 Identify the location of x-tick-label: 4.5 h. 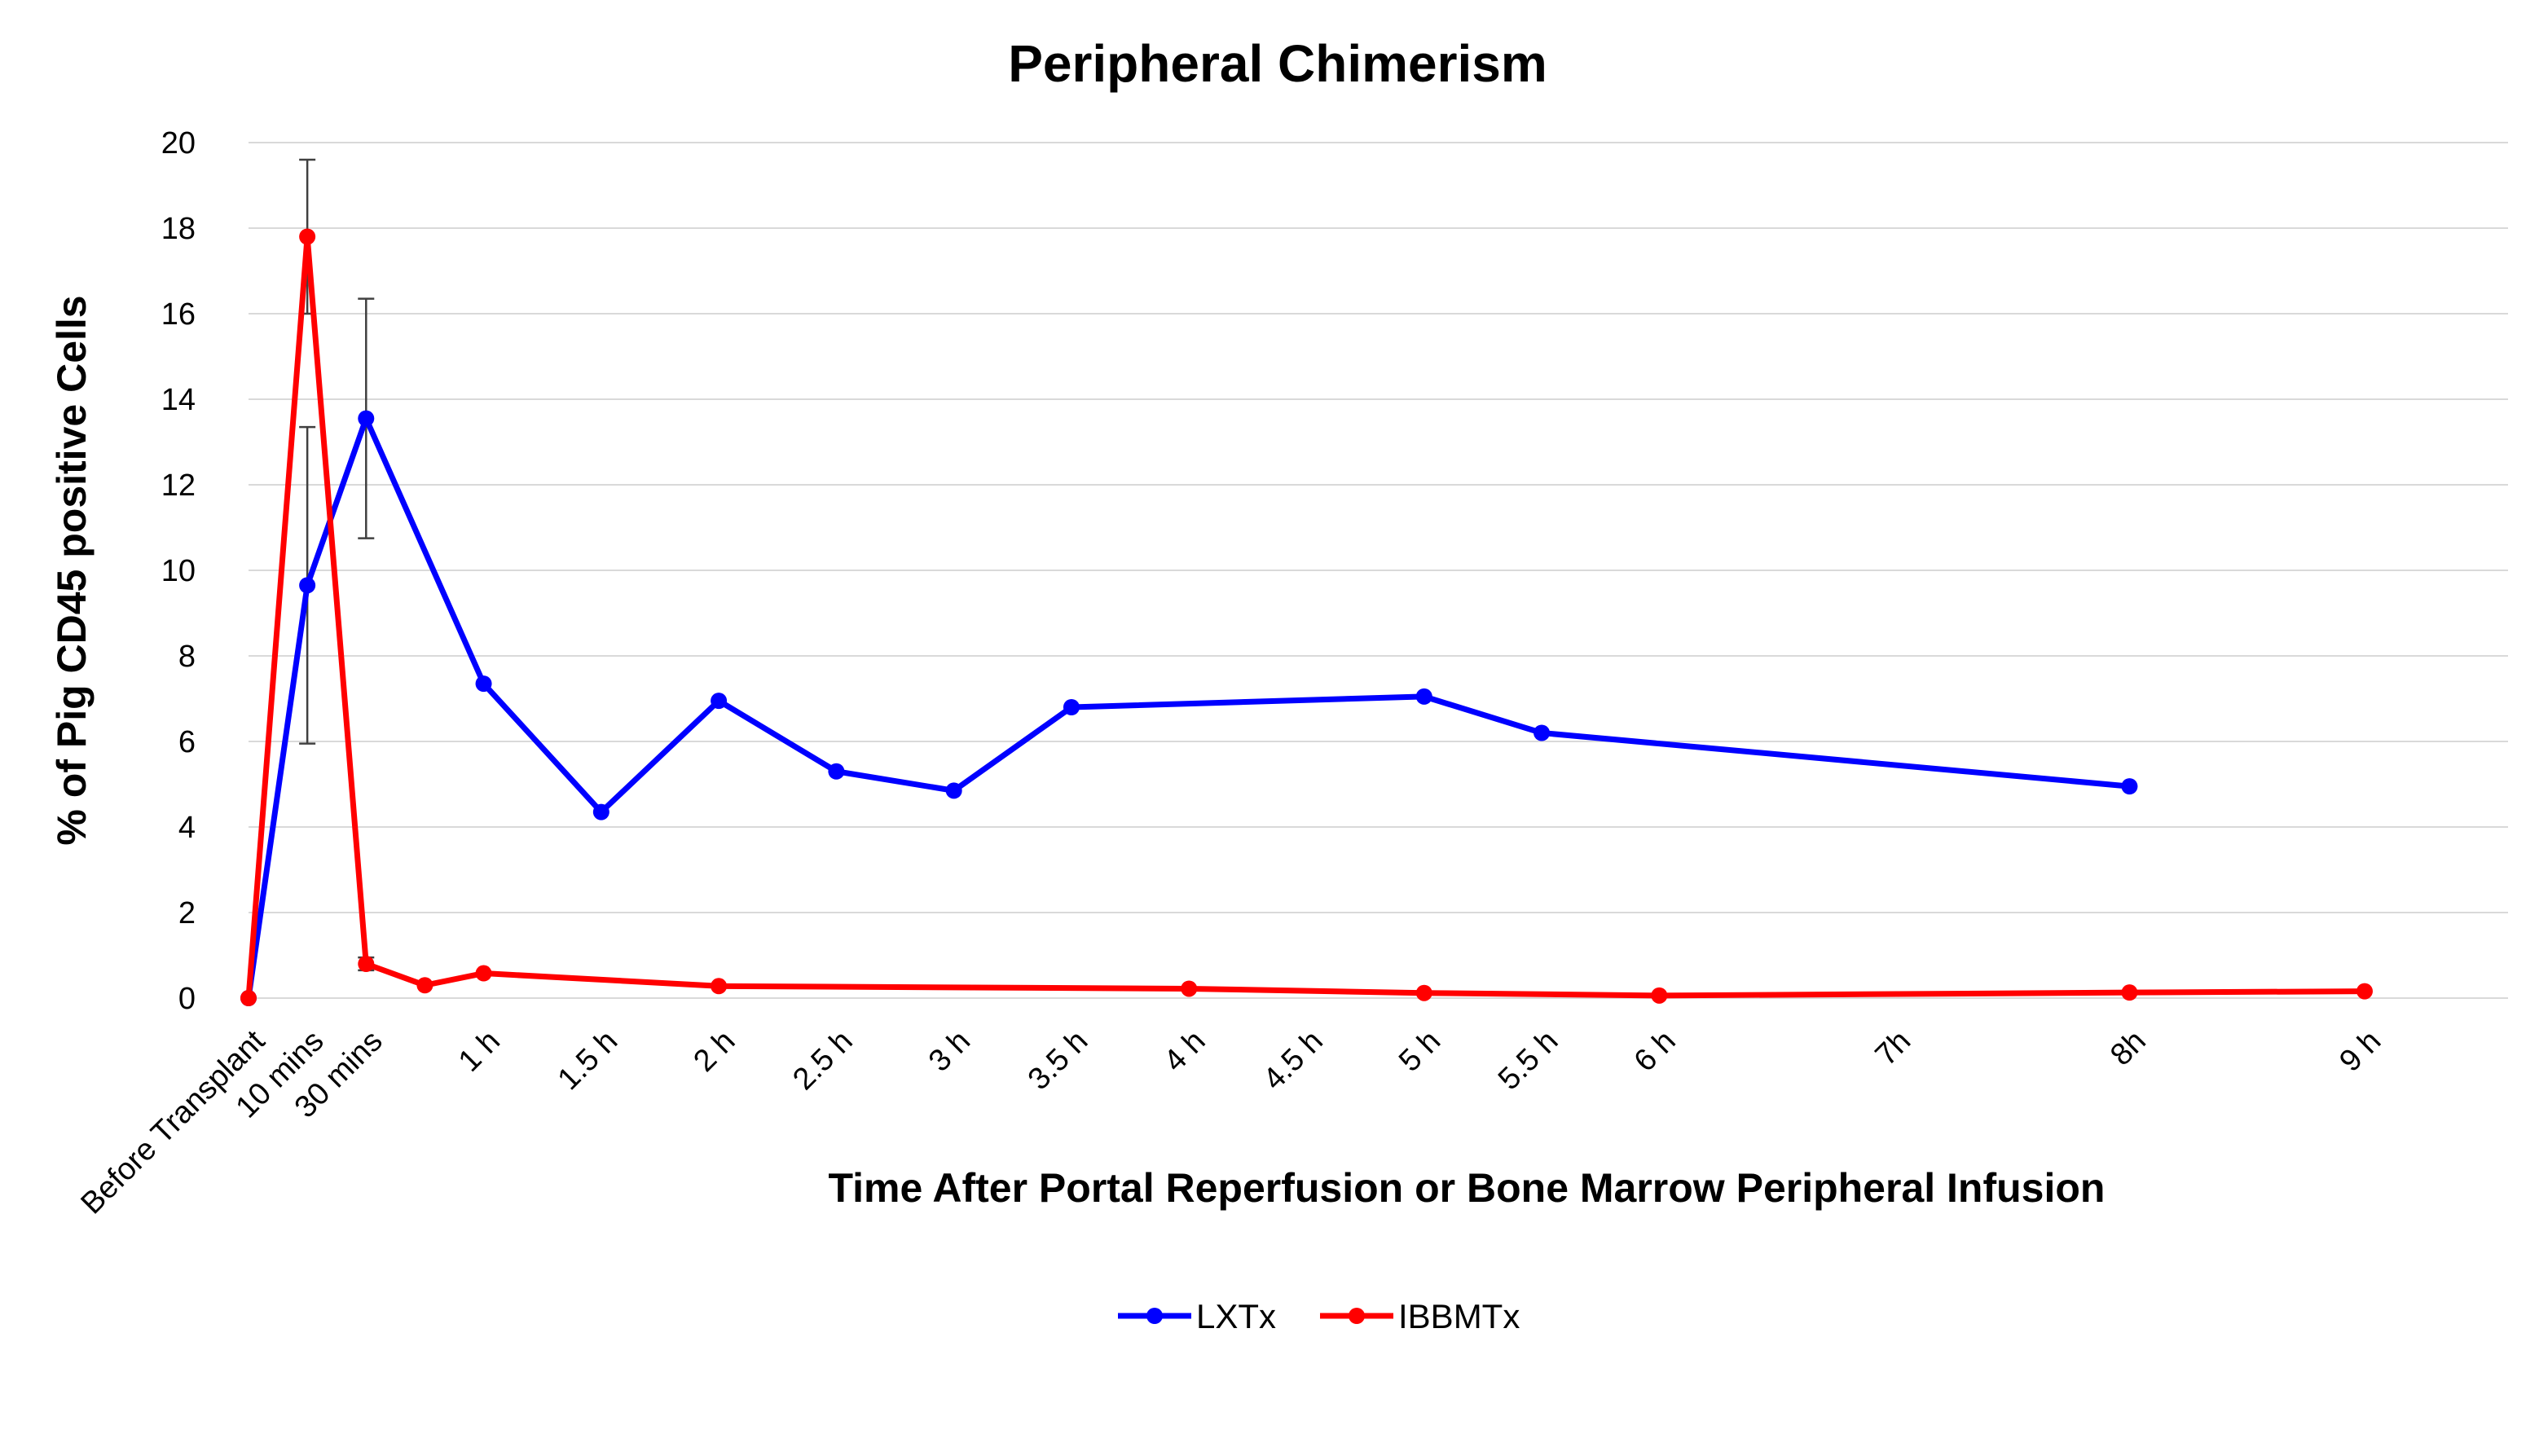
(1292, 1060).